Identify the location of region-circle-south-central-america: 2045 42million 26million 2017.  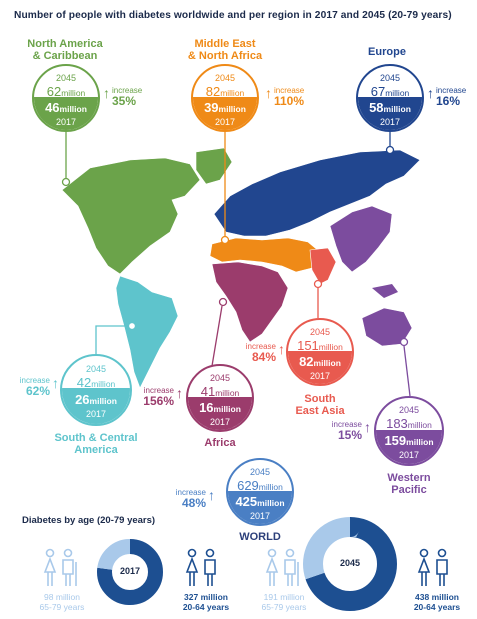
(96, 390).